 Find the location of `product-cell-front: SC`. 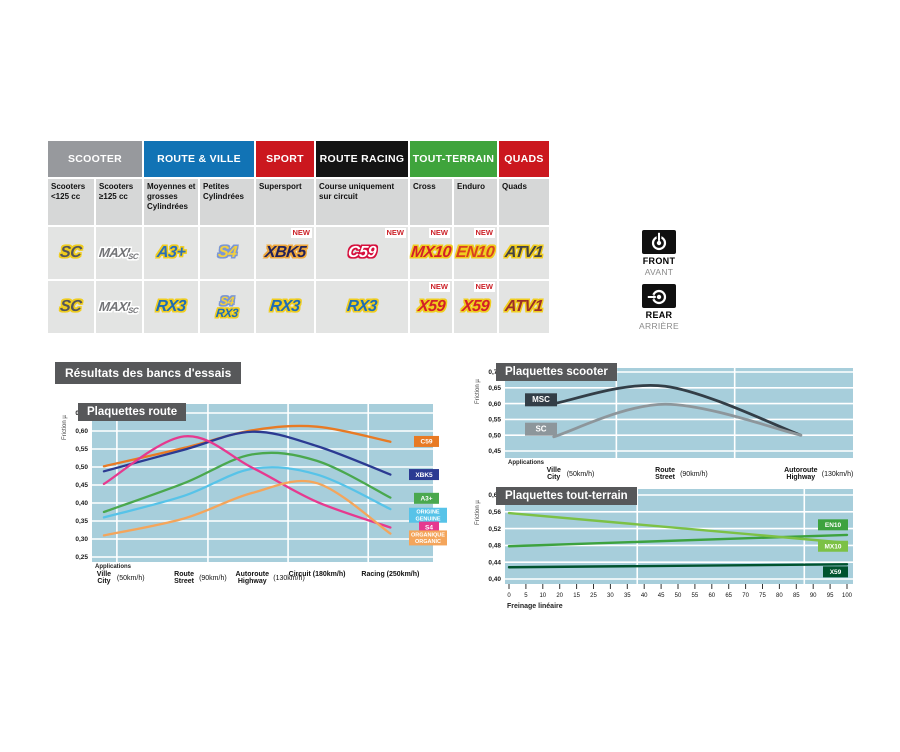

product-cell-front: SC is located at coordinates (71, 253).